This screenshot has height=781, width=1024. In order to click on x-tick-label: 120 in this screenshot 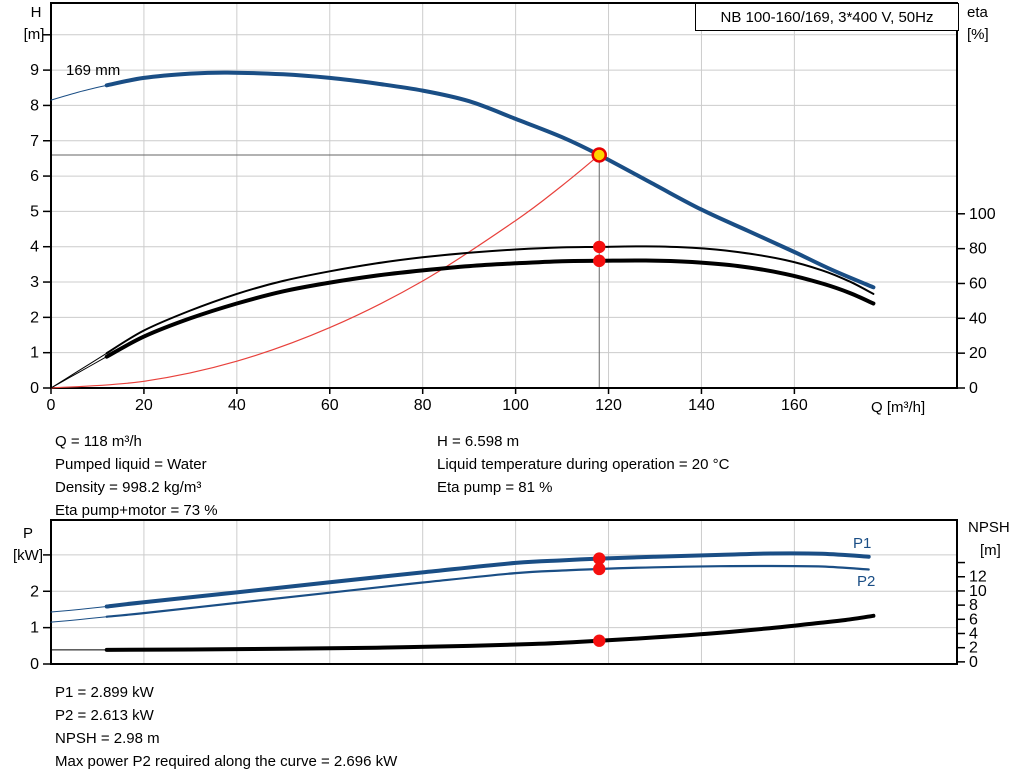, I will do `click(608, 405)`.